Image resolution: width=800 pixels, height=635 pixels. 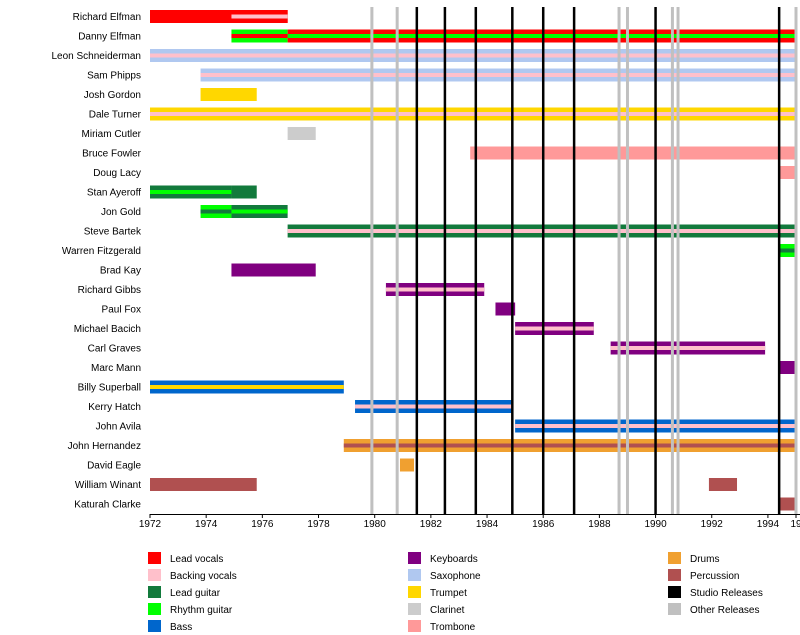 What do you see at coordinates (195, 593) in the screenshot?
I see `legend-label-lead-guitar: Lead guitar` at bounding box center [195, 593].